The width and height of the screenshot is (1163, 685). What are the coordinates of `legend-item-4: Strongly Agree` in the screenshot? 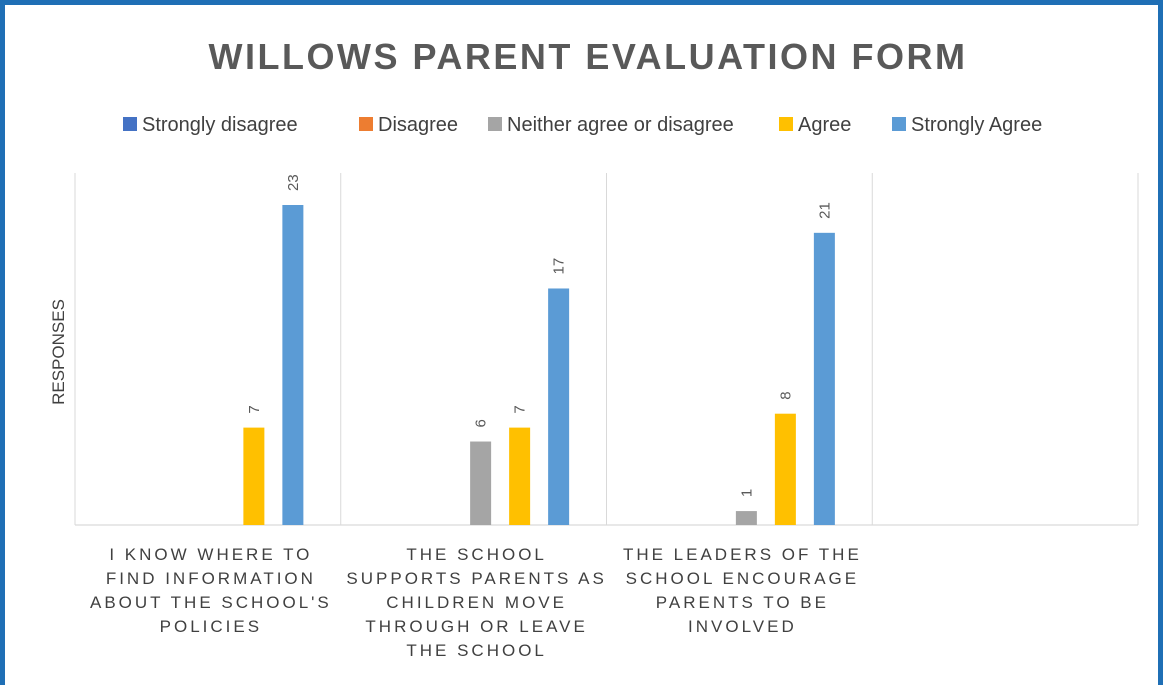 It's located at (967, 125).